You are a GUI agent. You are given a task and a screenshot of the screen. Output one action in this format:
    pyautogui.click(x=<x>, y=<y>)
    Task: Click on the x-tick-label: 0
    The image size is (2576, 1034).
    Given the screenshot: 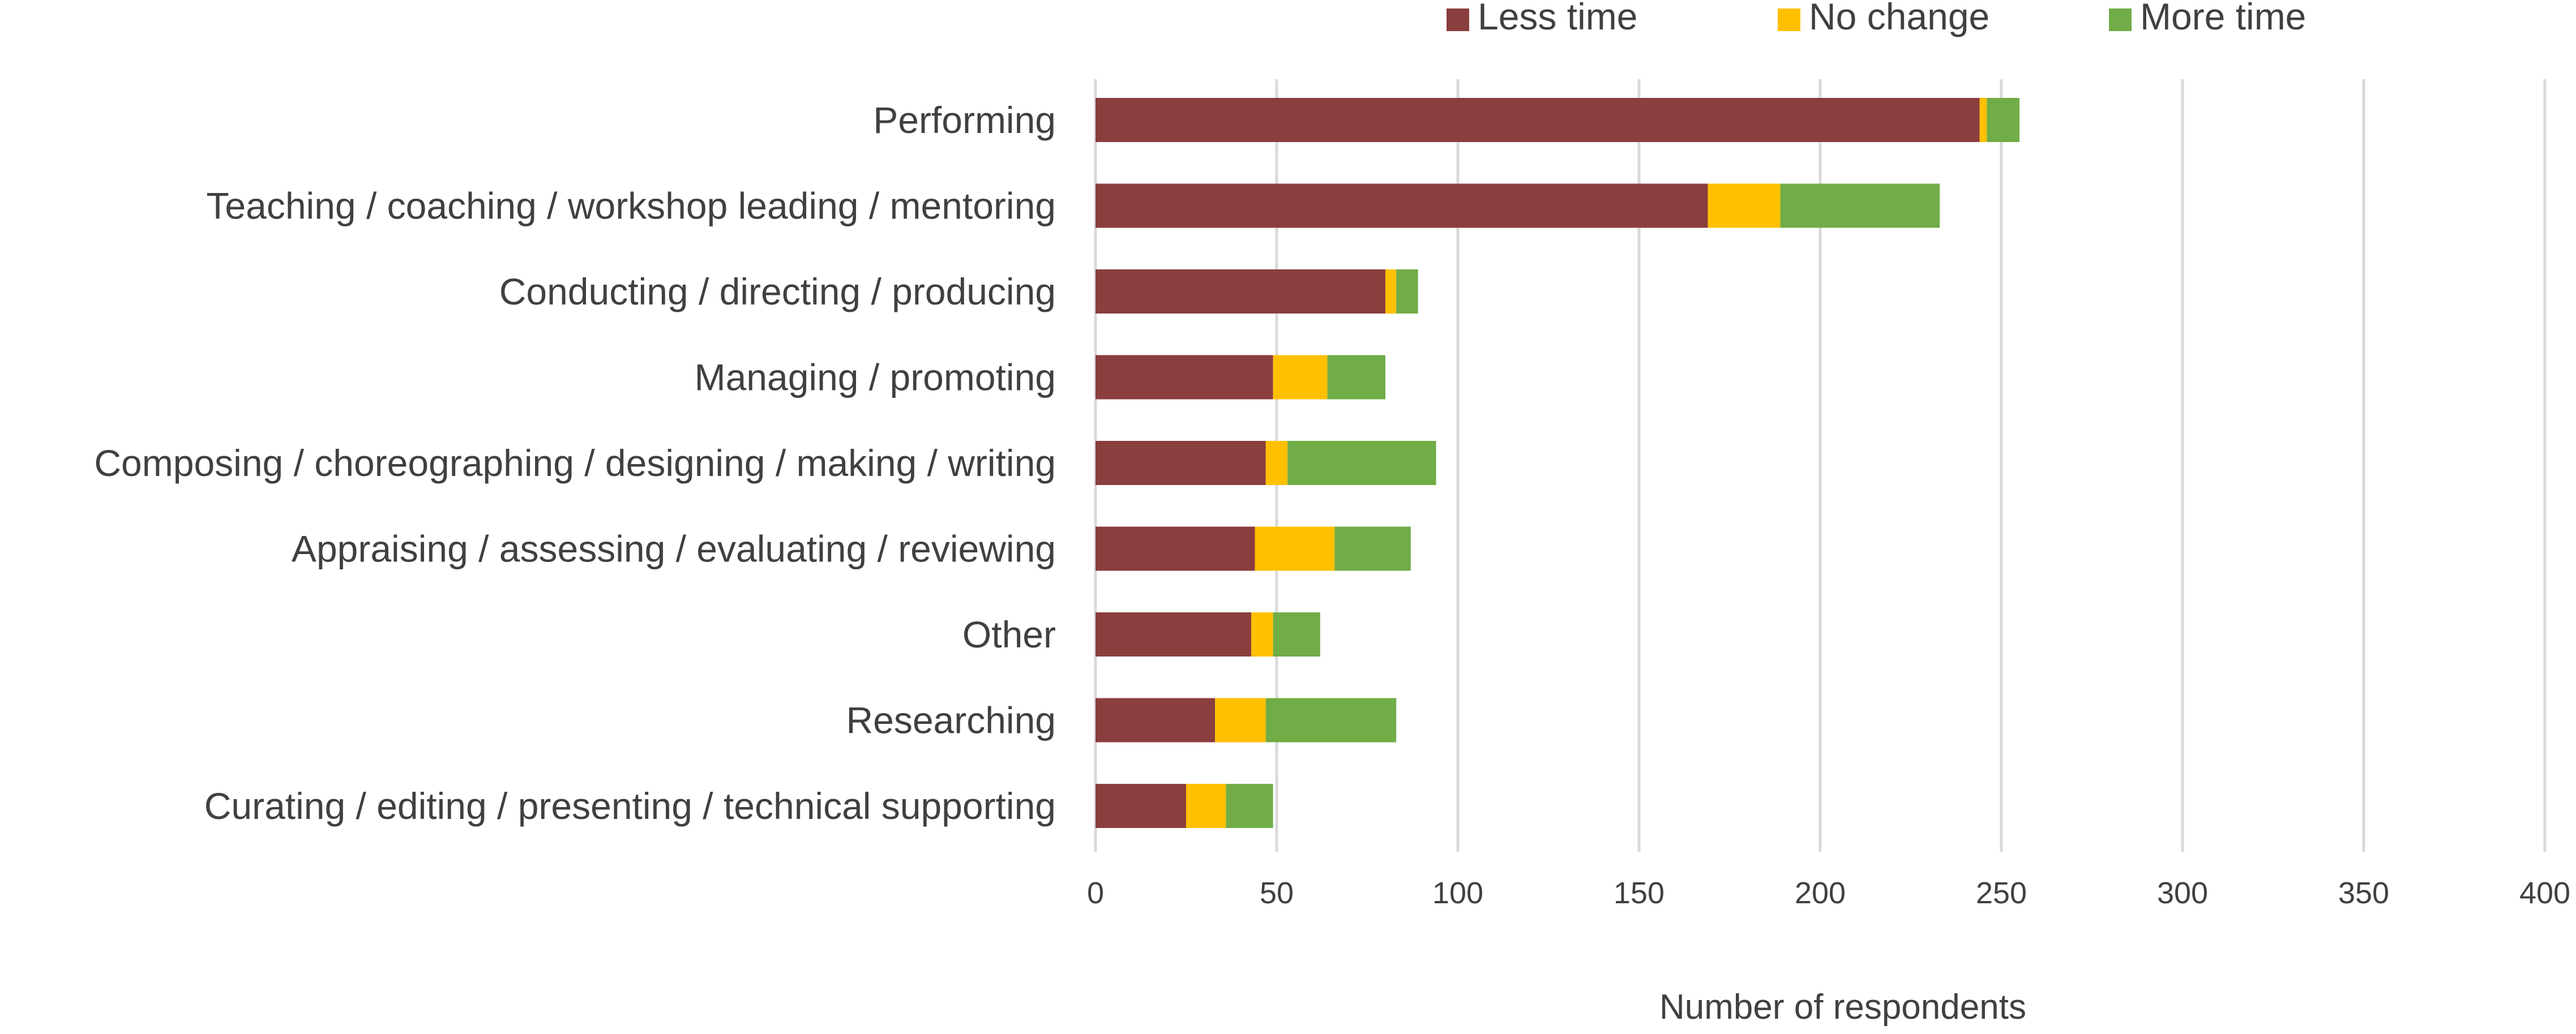 What is the action you would take?
    pyautogui.click(x=1095, y=893)
    